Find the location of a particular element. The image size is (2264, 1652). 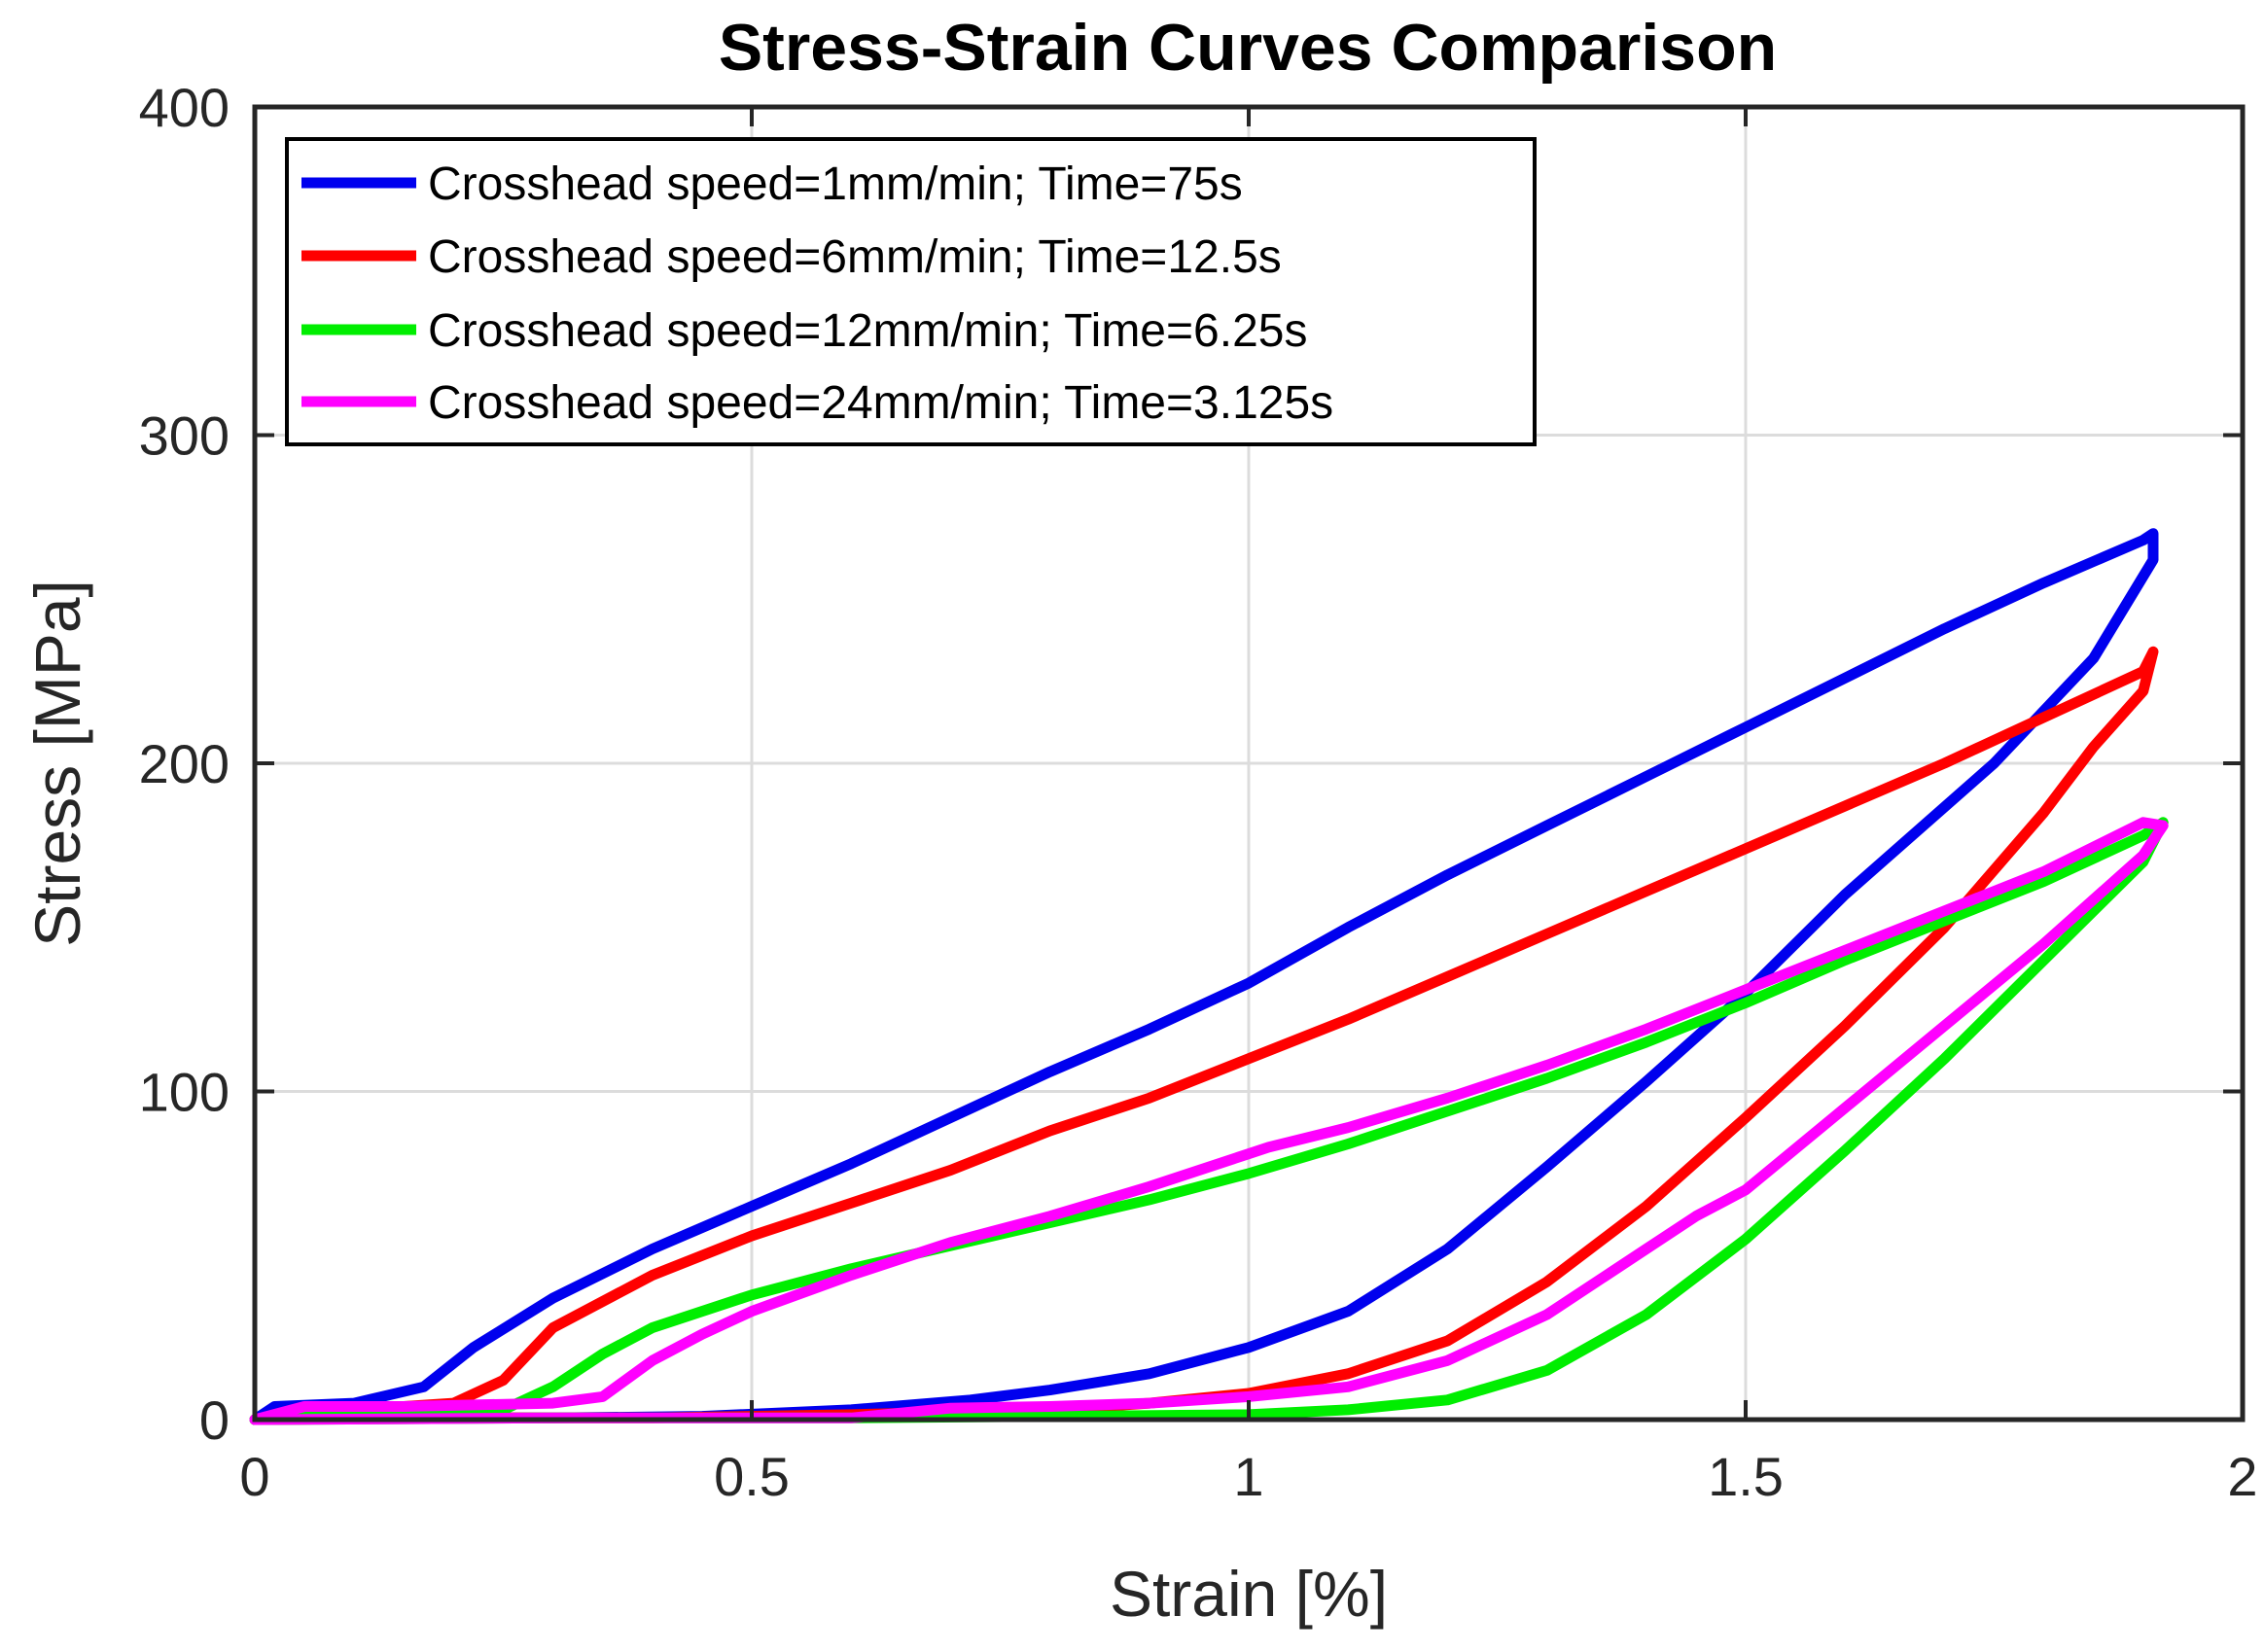

x-tick-label-0: 0 is located at coordinates (254, 1476).